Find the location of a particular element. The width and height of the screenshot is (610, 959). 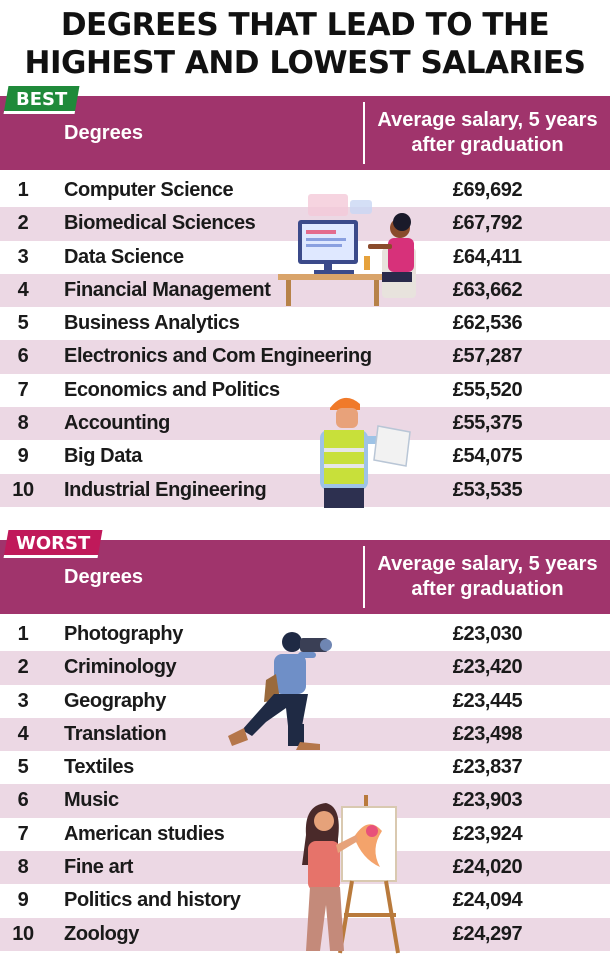

salary-value: £23,498 is located at coordinates (487, 733).